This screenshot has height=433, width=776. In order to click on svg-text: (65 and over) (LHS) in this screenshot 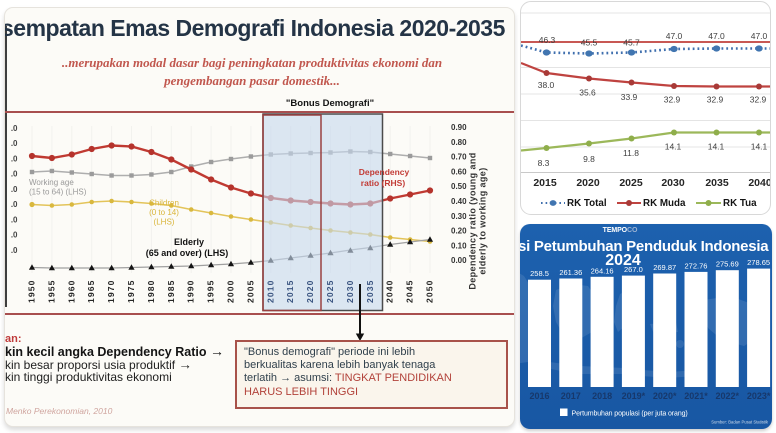, I will do `click(187, 253)`.